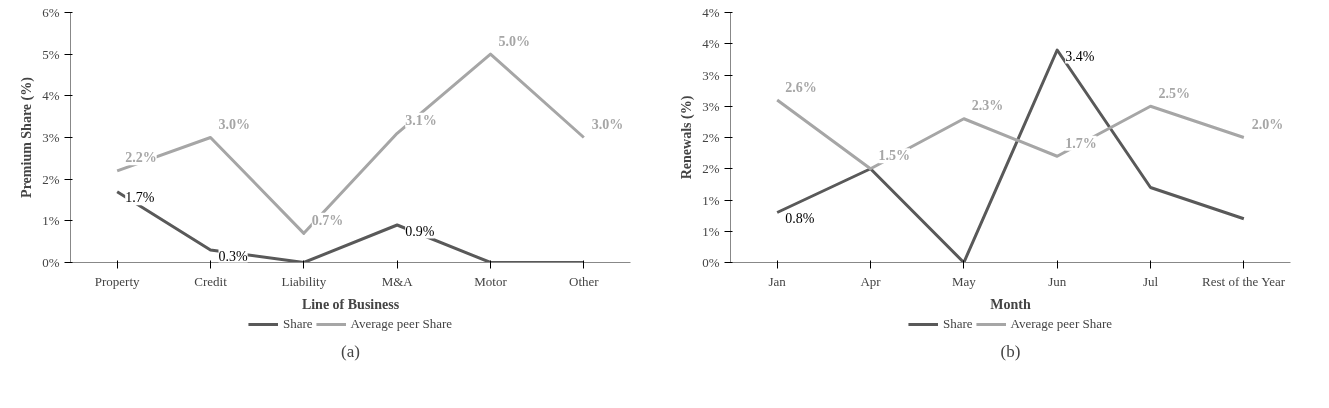  Describe the element at coordinates (687, 137) in the screenshot. I see `y-axis-title: Renewals (%)` at that location.